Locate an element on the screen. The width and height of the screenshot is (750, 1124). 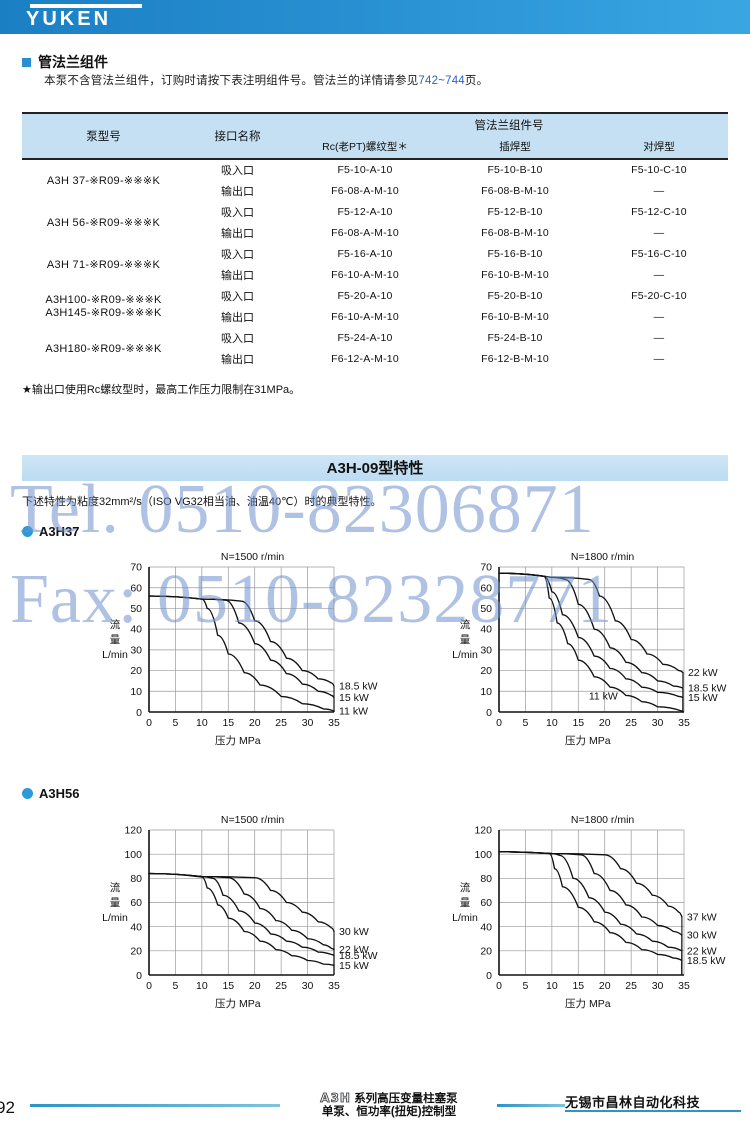
table-row: 输出口 F6-10-A-M-10 F6-10-B-M-10 — is located at coordinates (375, 274).